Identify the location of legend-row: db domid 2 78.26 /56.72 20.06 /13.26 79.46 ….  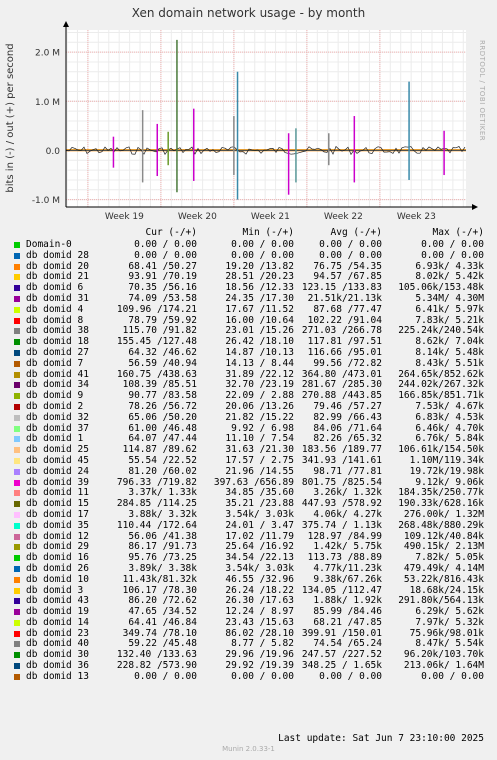
(248, 406).